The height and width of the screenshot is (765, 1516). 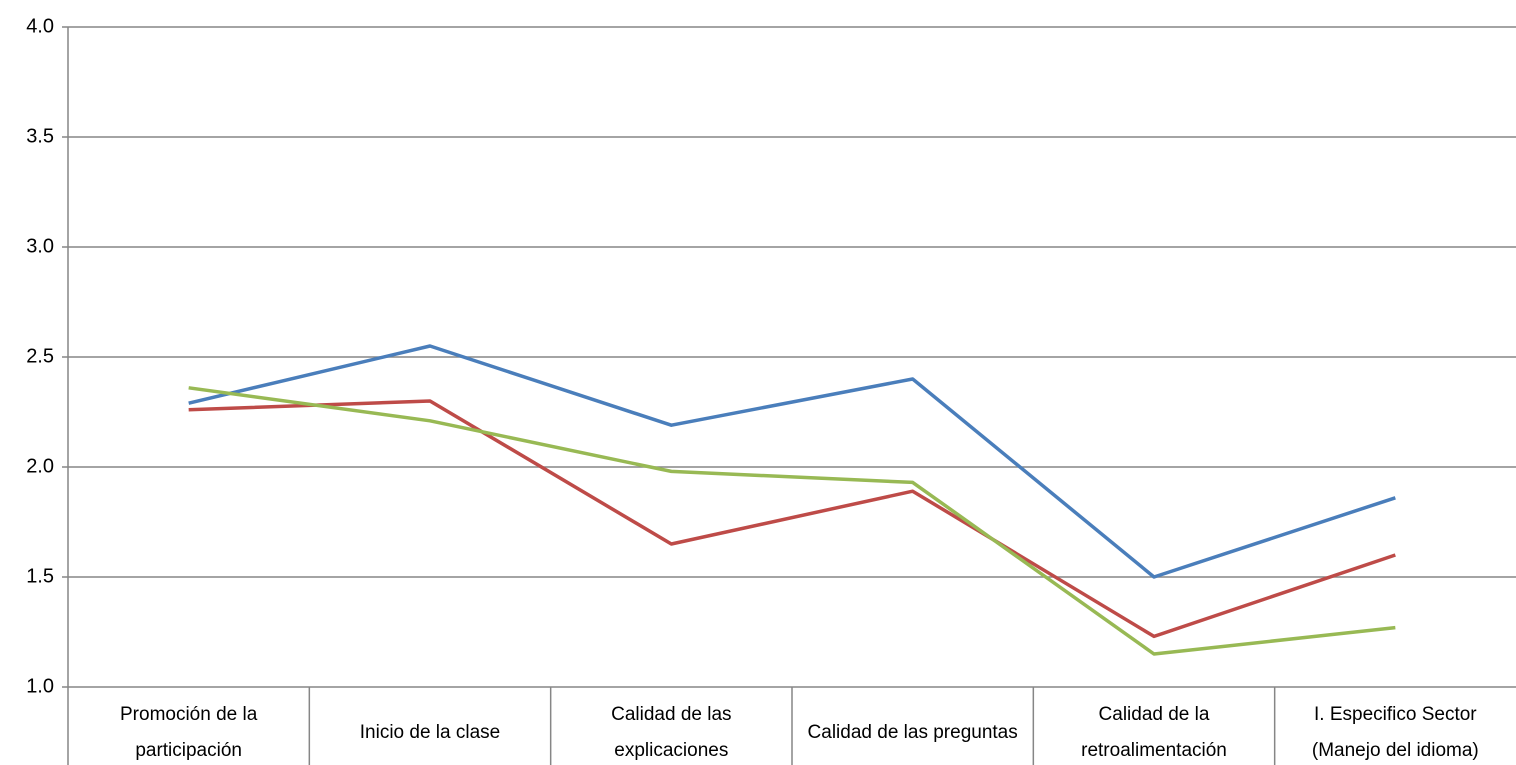 What do you see at coordinates (40, 686) in the screenshot?
I see `y-tick-label: 1.0` at bounding box center [40, 686].